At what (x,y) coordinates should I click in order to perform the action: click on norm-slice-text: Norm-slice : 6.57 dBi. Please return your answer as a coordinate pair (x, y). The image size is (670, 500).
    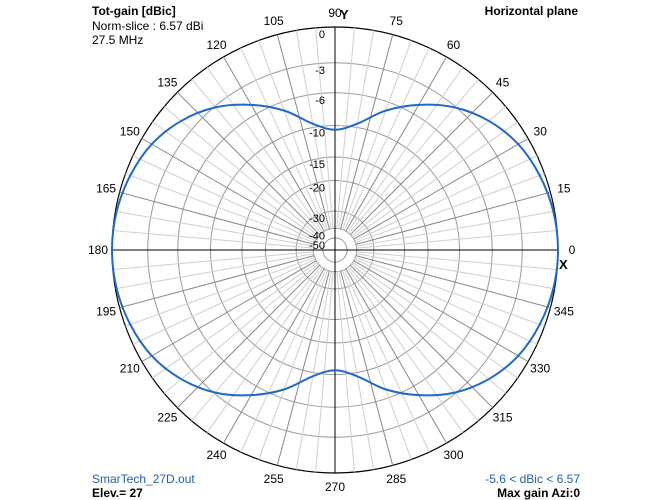
    Looking at the image, I should click on (148, 26).